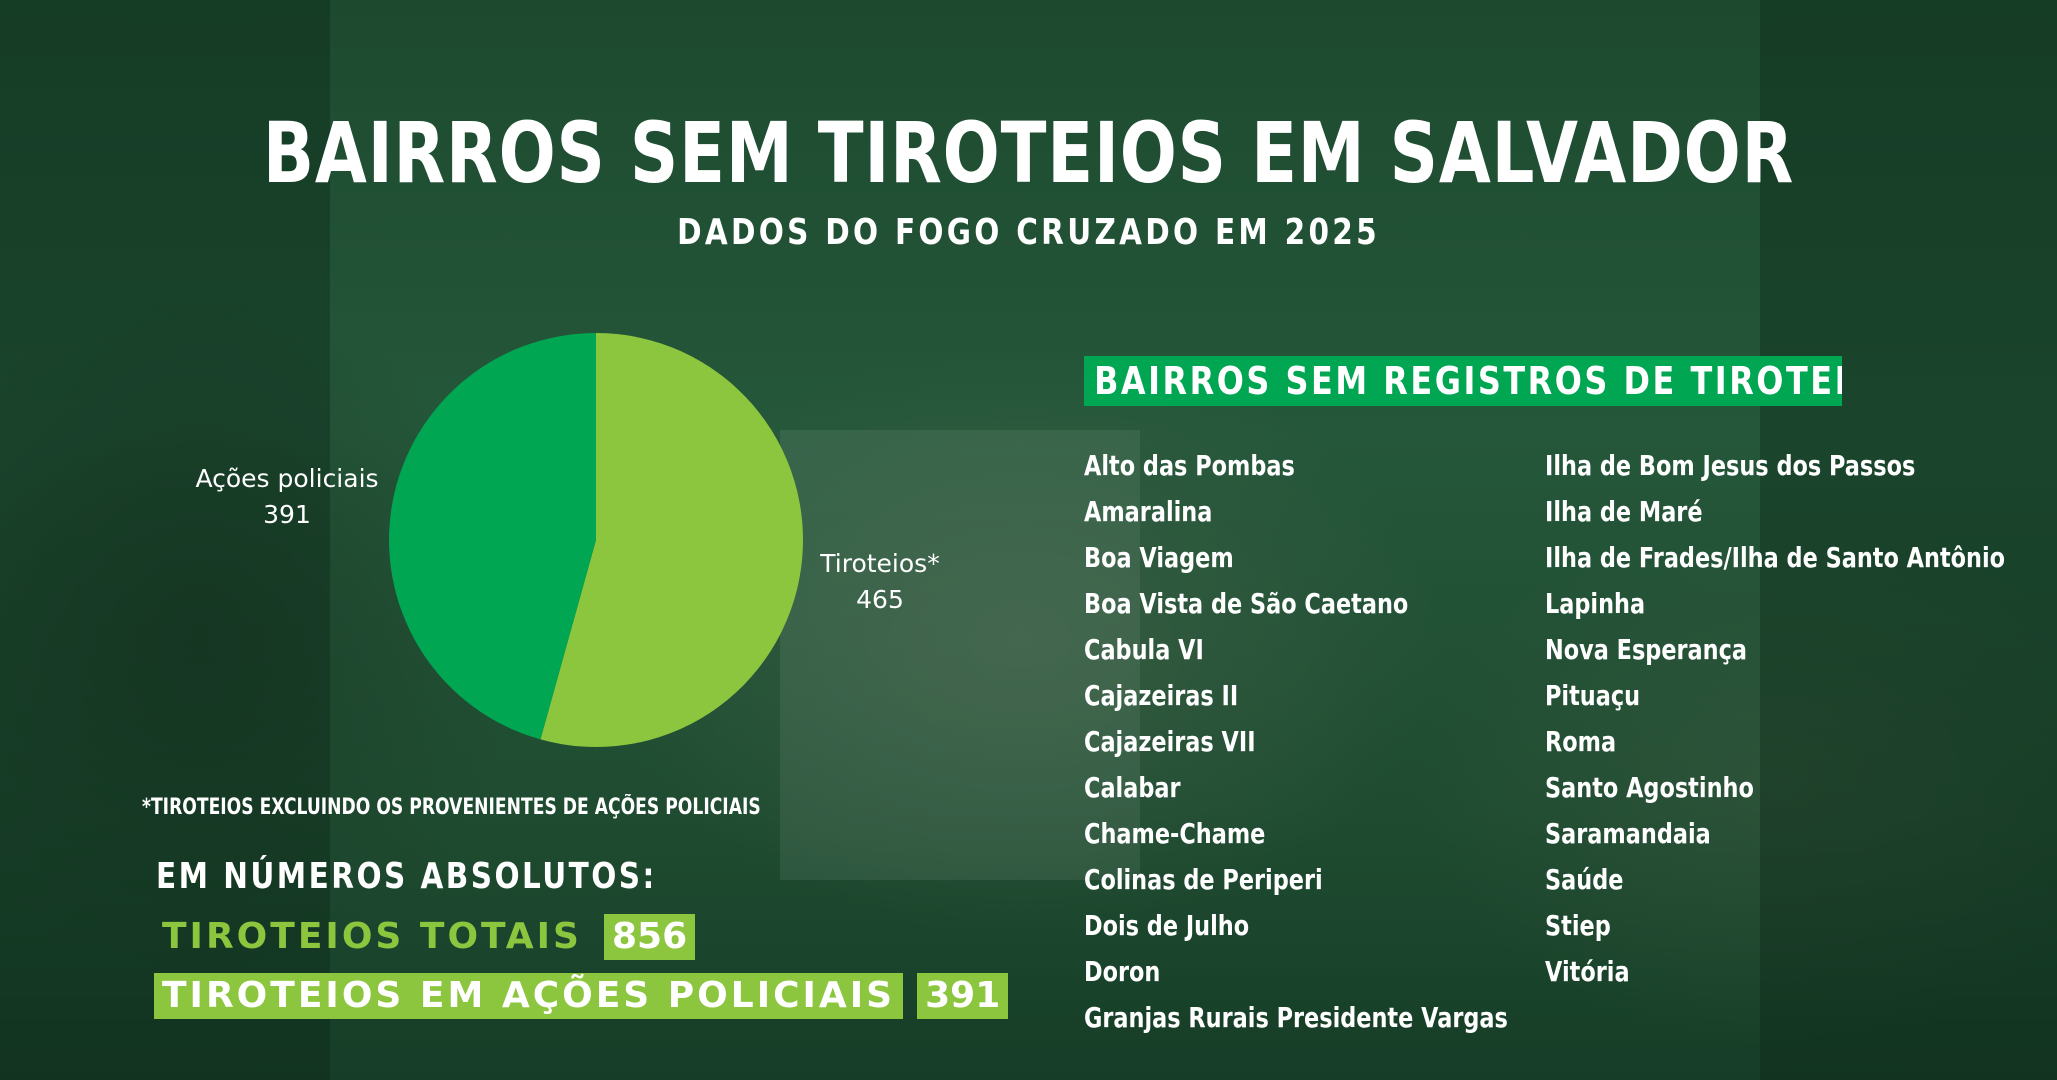  I want to click on neighborhood-item: Amaralina, so click(1148, 511).